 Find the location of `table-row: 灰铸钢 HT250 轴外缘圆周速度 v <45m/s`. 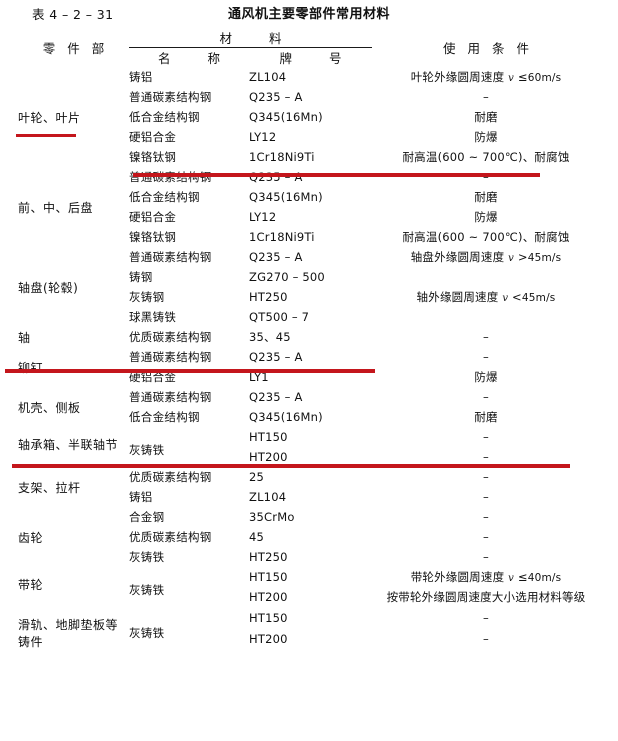

table-row: 灰铸钢 HT250 轴外缘圆周速度 v <45m/s is located at coordinates (309, 297).